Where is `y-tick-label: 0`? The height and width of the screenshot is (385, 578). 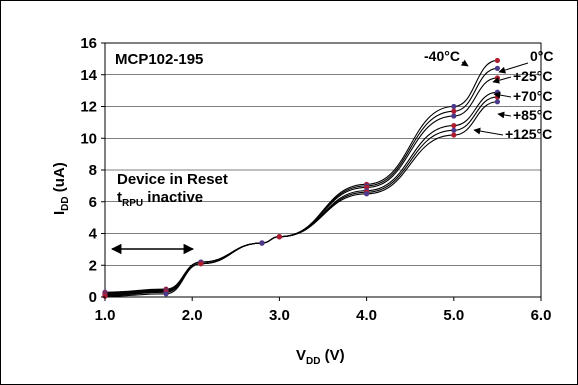
y-tick-label: 0 is located at coordinates (93, 297).